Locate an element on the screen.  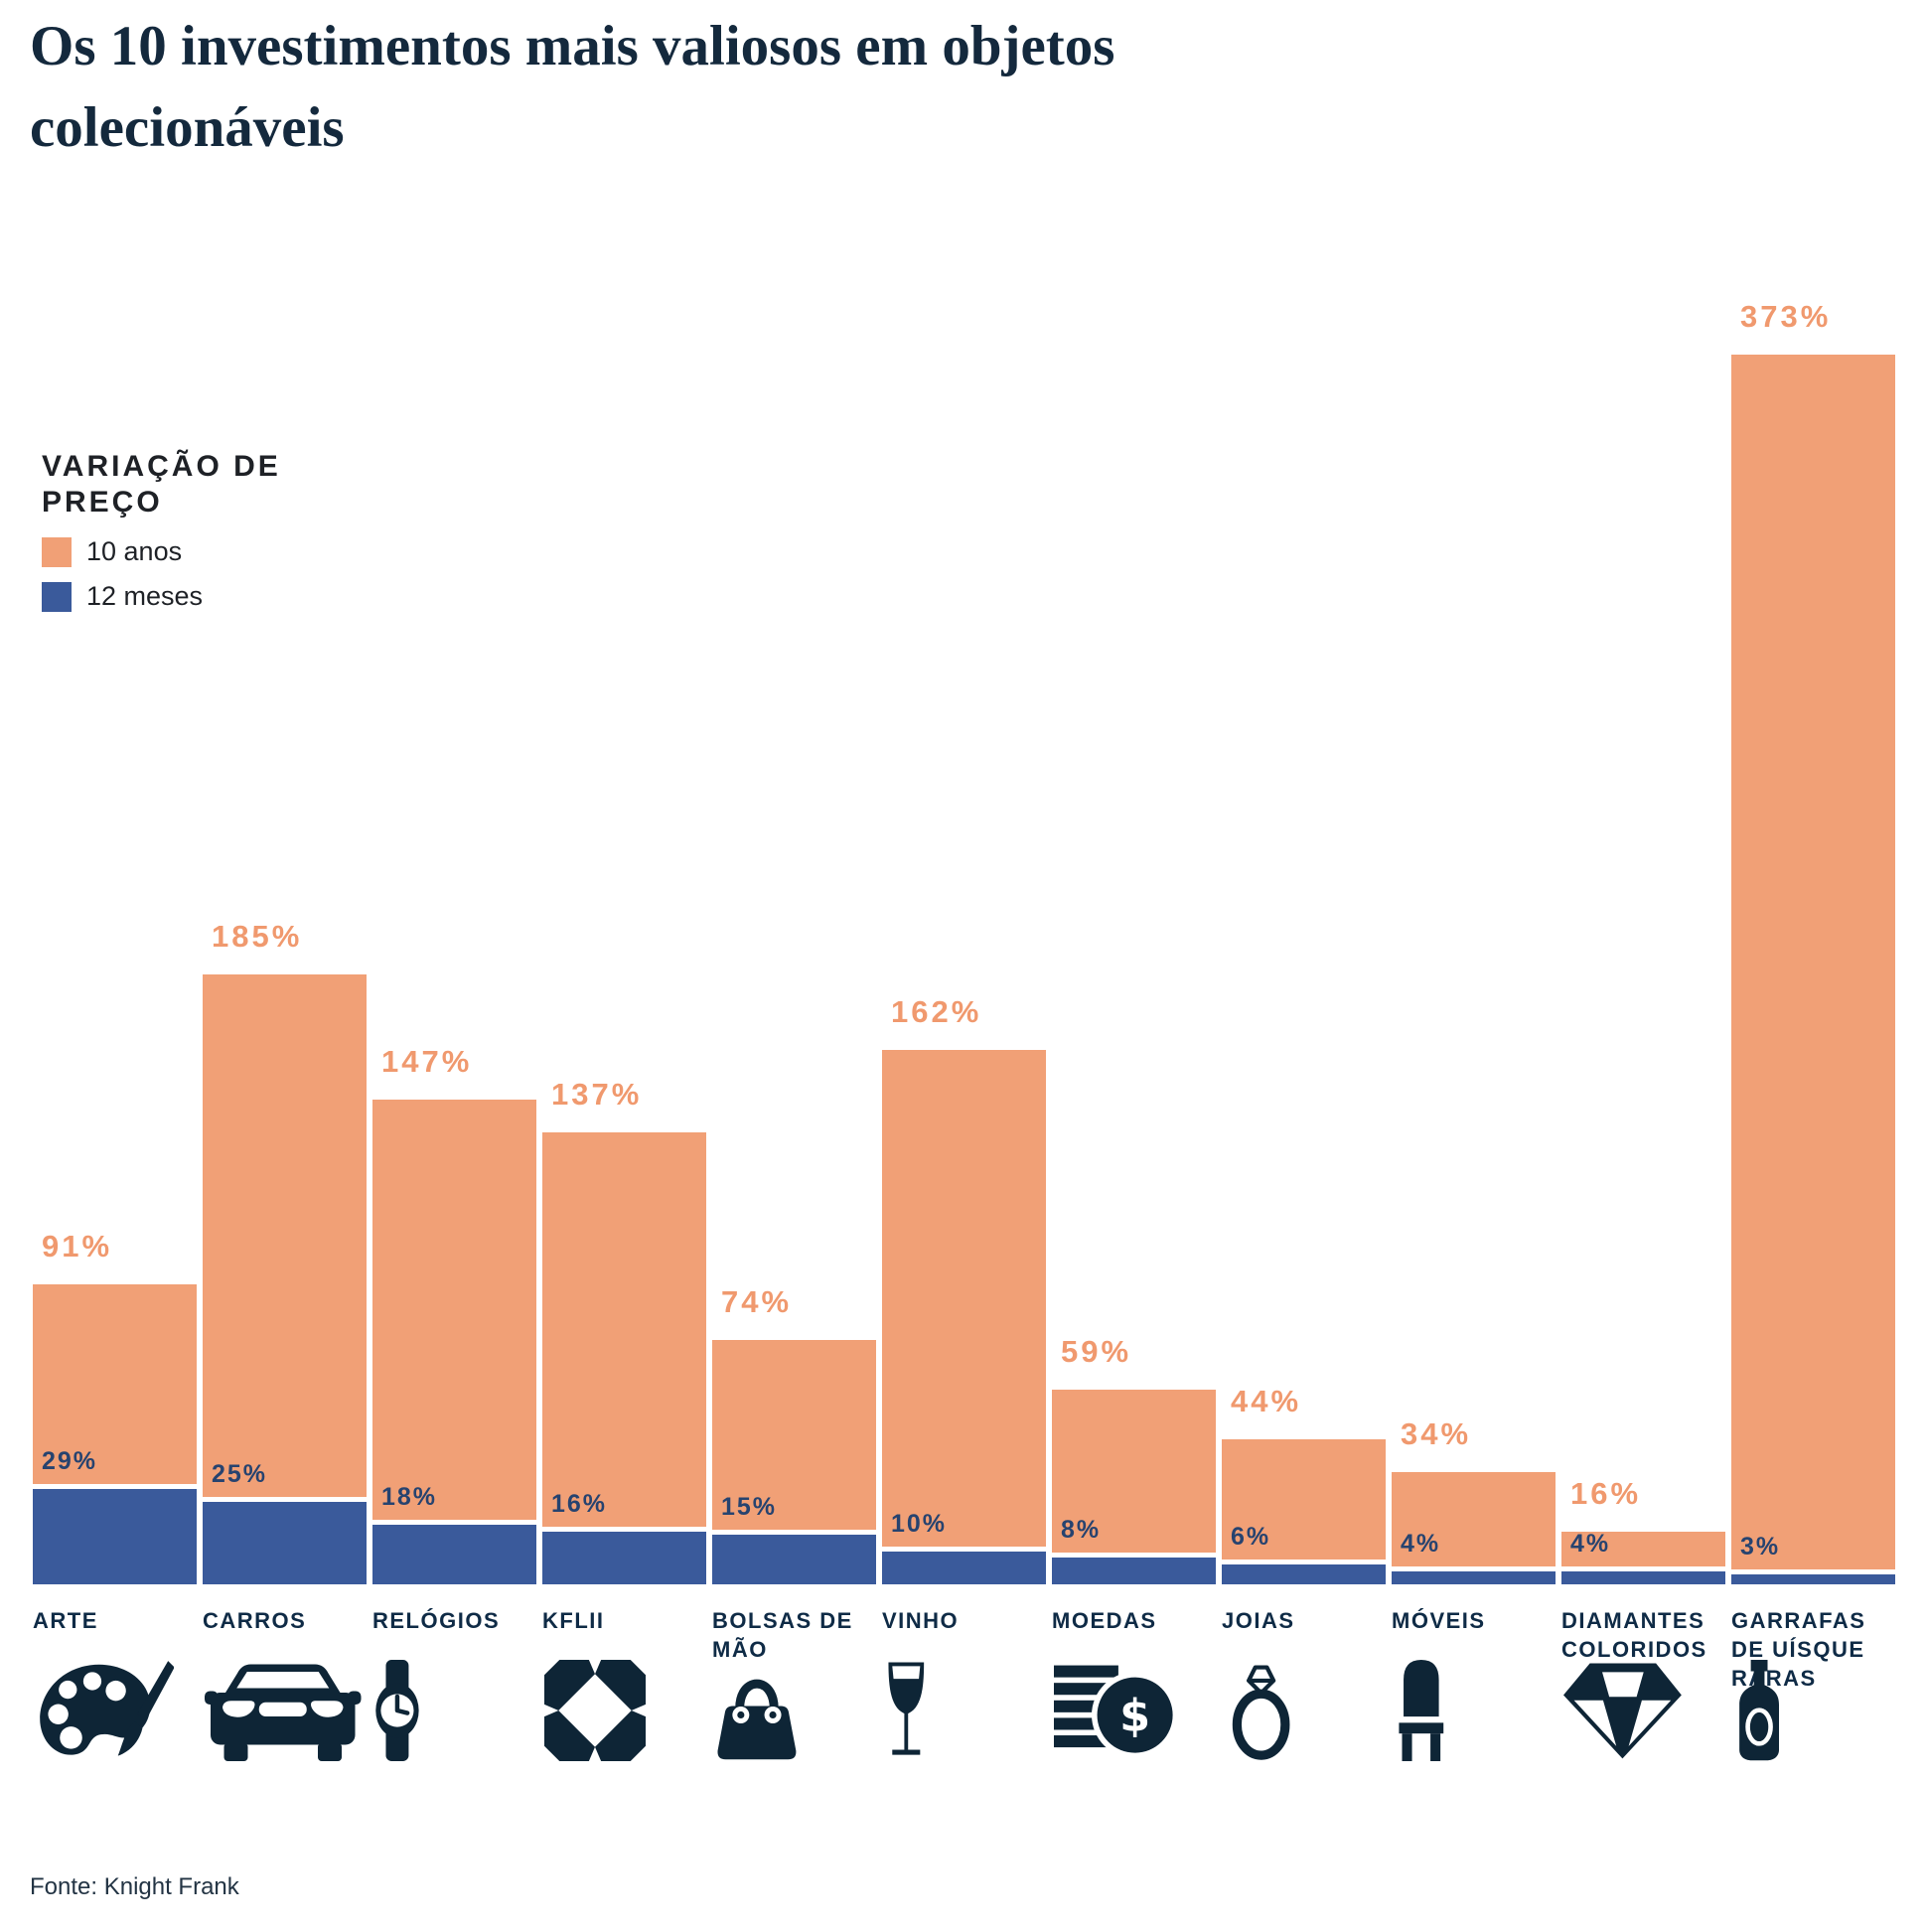
value-label-12-meses-garrafas-de-uisque-raras: 3% is located at coordinates (1761, 1546).